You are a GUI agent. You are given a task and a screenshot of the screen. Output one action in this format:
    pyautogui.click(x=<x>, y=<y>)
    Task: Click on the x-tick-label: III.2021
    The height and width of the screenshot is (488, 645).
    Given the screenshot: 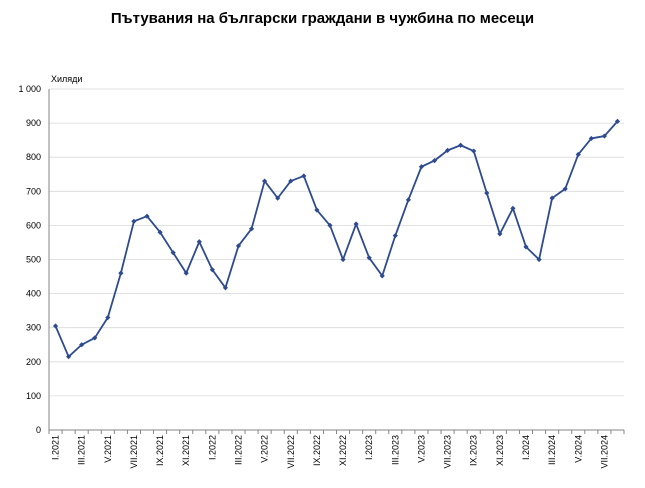 What is the action you would take?
    pyautogui.click(x=82, y=450)
    